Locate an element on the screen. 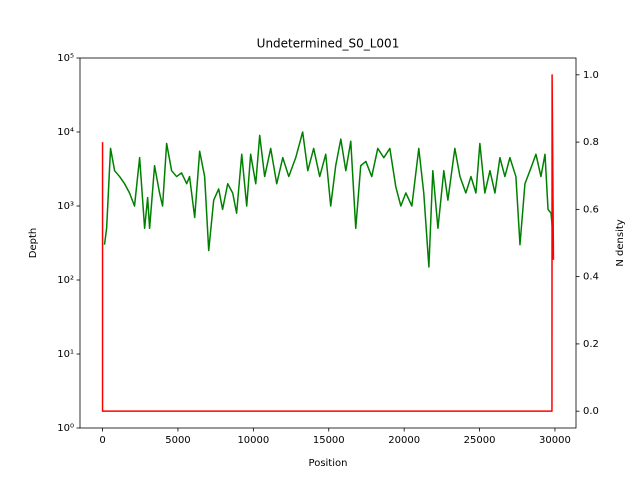 The height and width of the screenshot is (480, 640). y-tick-label: 10⁰ is located at coordinates (65, 428).